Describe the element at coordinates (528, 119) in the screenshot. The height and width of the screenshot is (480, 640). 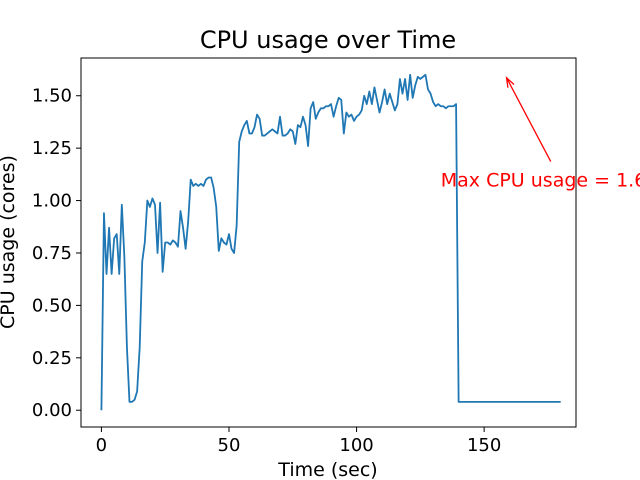
I see `annotation-arrow-line` at that location.